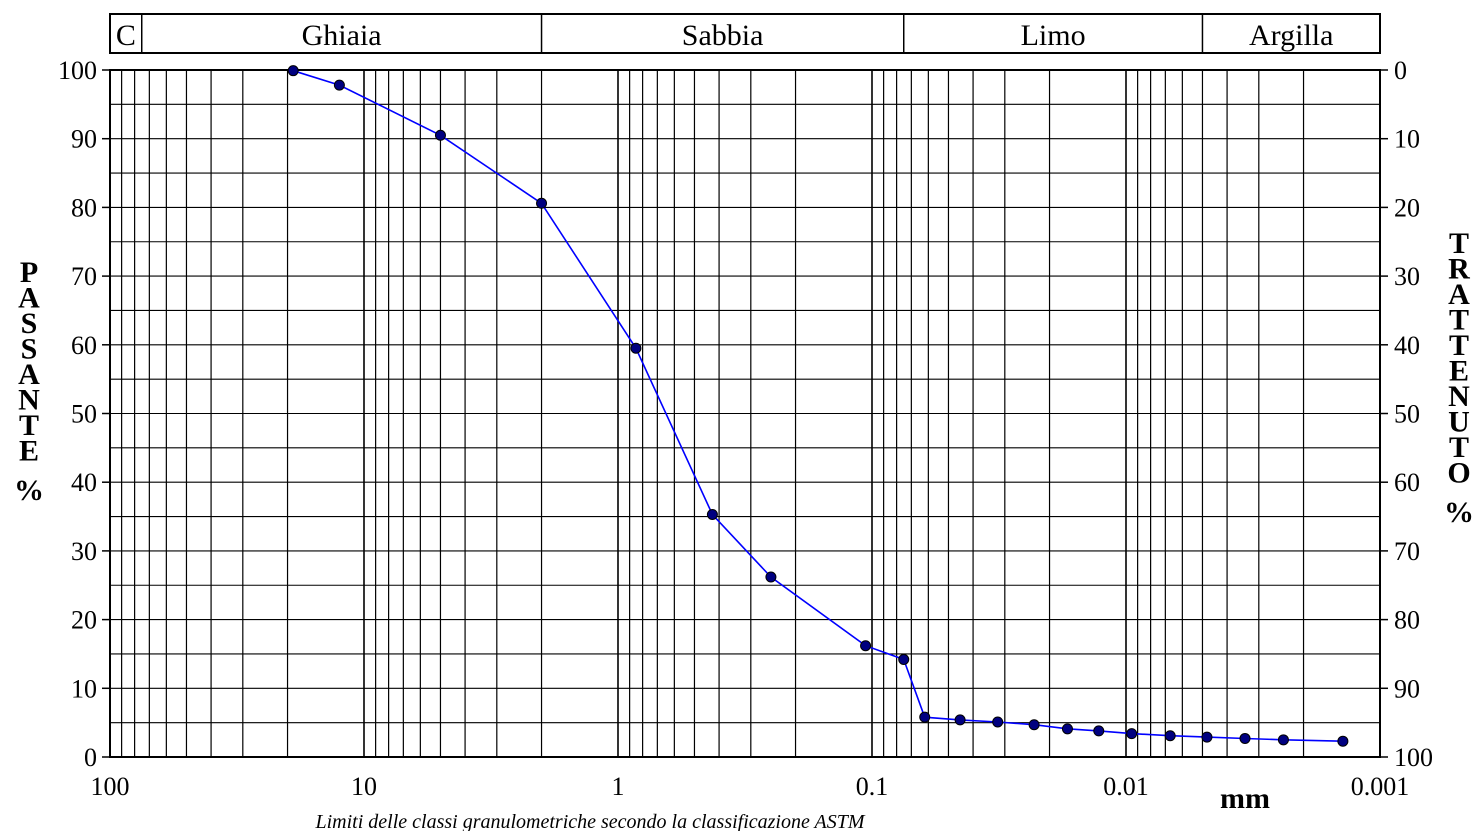 The image size is (1479, 831). What do you see at coordinates (1053, 35) in the screenshot?
I see `band-label-limo: Limo` at bounding box center [1053, 35].